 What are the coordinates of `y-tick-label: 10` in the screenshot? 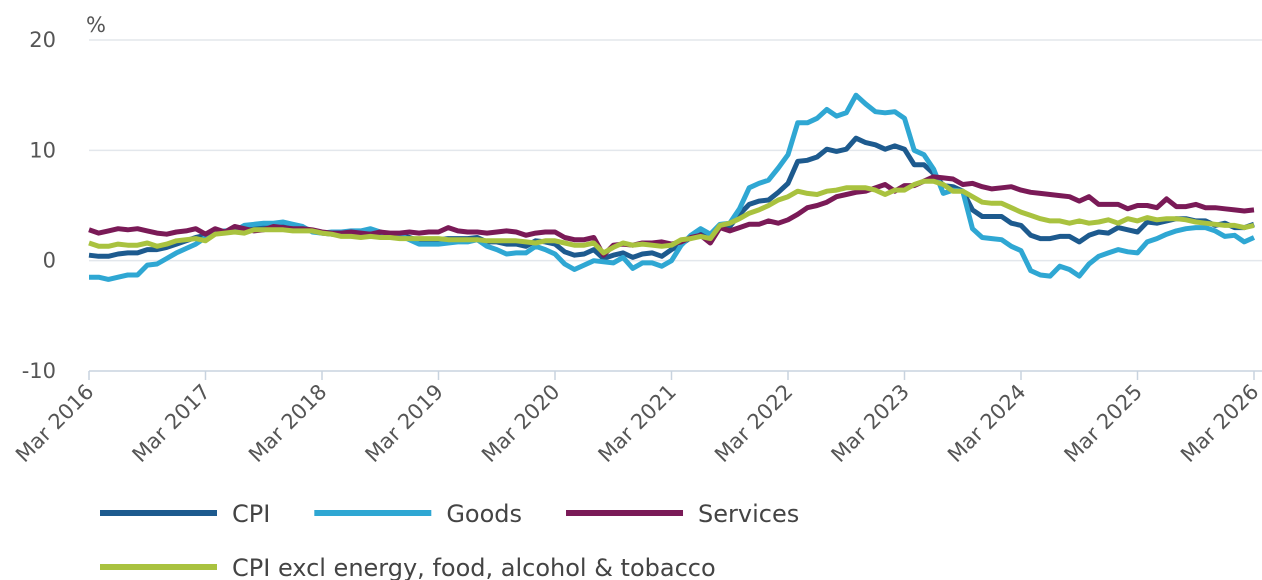 It's located at (42, 150).